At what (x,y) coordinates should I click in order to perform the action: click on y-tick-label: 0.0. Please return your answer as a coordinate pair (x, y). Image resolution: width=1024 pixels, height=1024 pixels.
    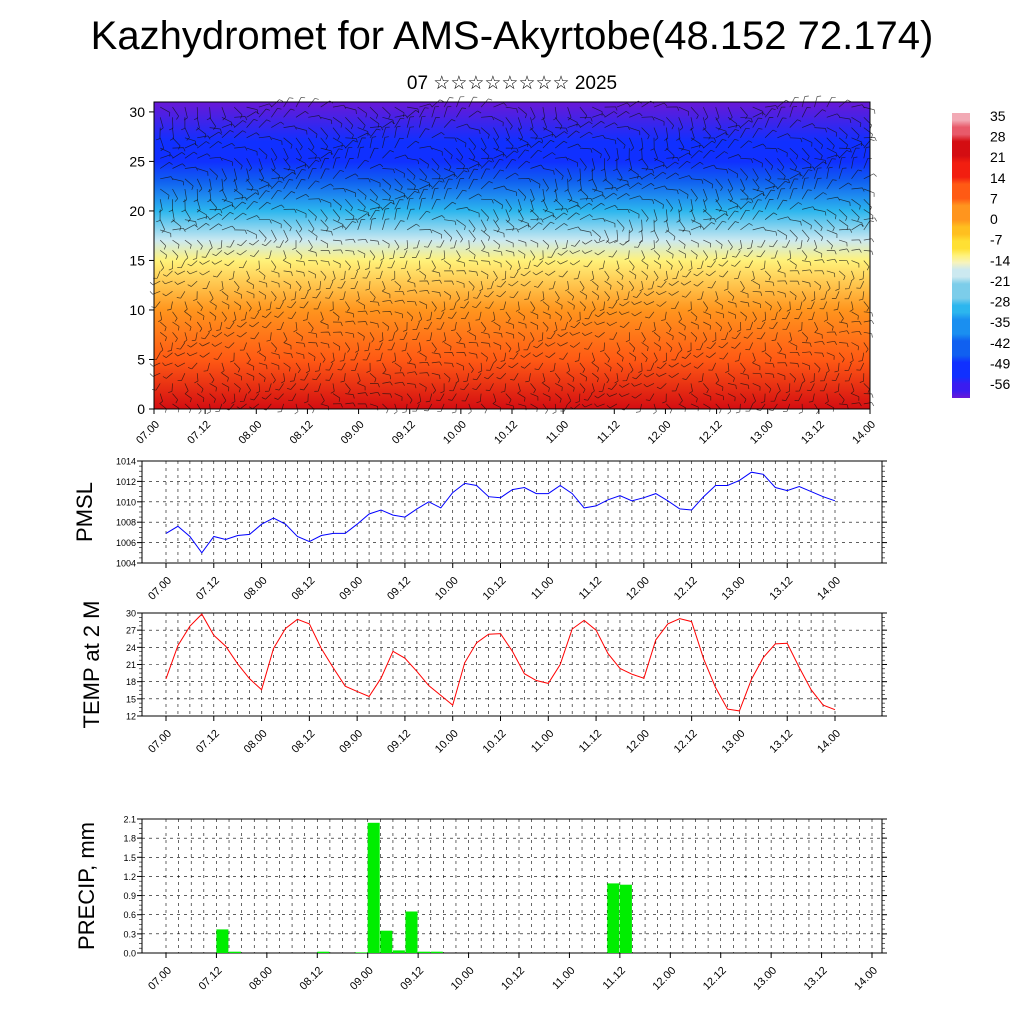
    Looking at the image, I should click on (129, 954).